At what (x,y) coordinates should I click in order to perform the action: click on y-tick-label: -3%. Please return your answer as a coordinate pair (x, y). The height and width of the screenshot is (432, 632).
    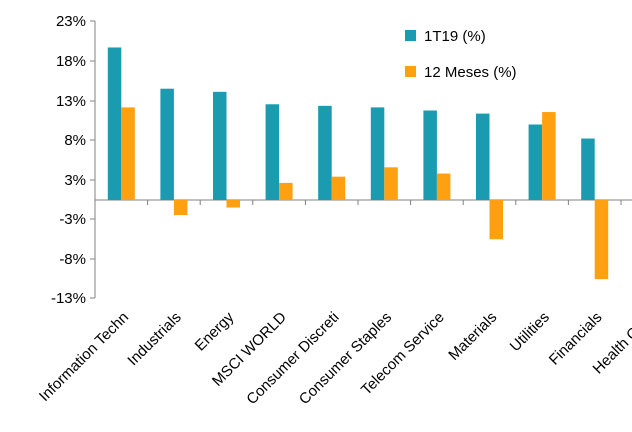
    Looking at the image, I should click on (72, 219).